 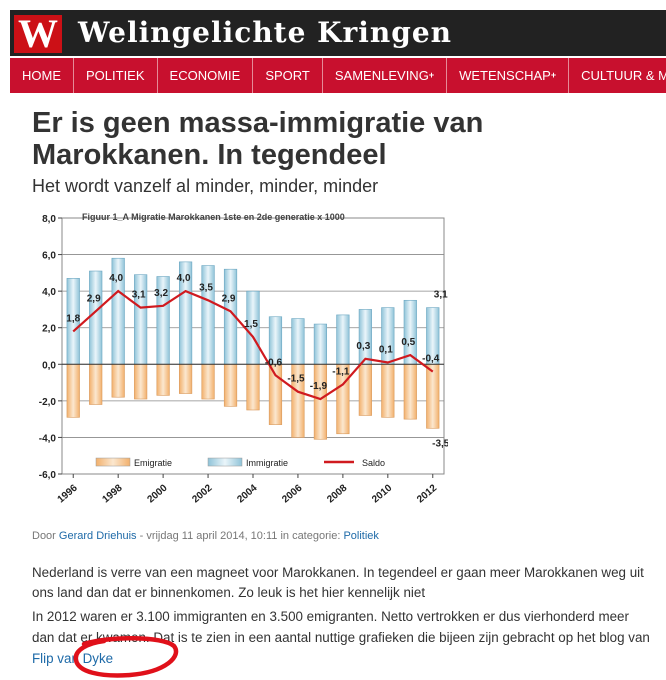 What do you see at coordinates (382, 493) in the screenshot?
I see `x-tick-label: 2010` at bounding box center [382, 493].